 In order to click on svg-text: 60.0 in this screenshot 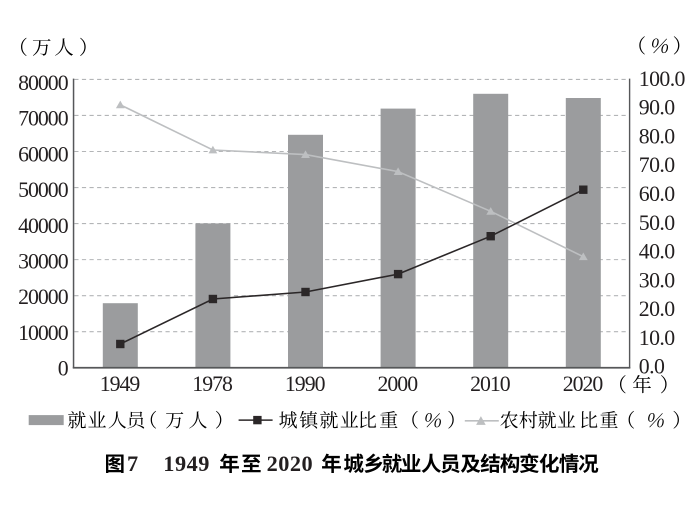, I will do `click(657, 194)`.